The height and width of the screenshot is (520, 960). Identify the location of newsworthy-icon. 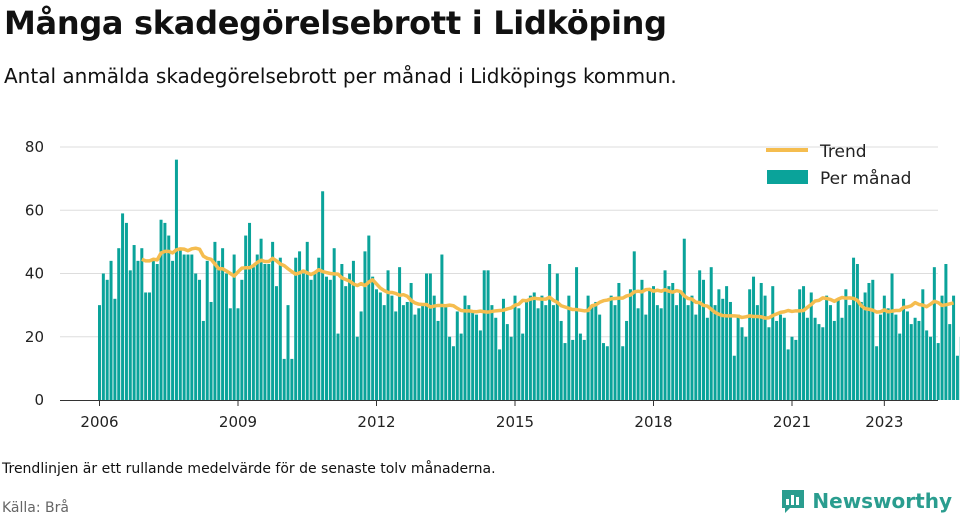
(793, 501).